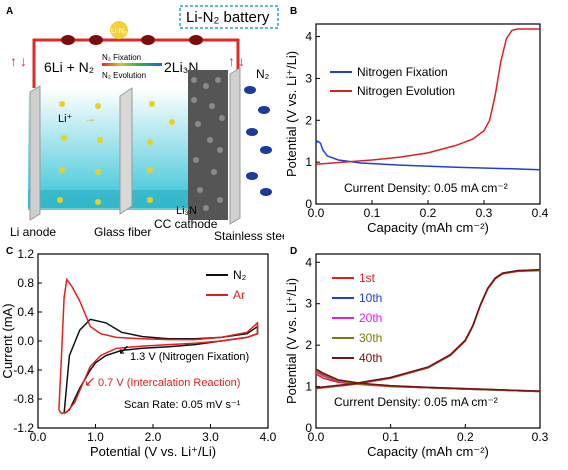  Describe the element at coordinates (13, 61) in the screenshot. I see `up-arrow-left: ↑` at that location.